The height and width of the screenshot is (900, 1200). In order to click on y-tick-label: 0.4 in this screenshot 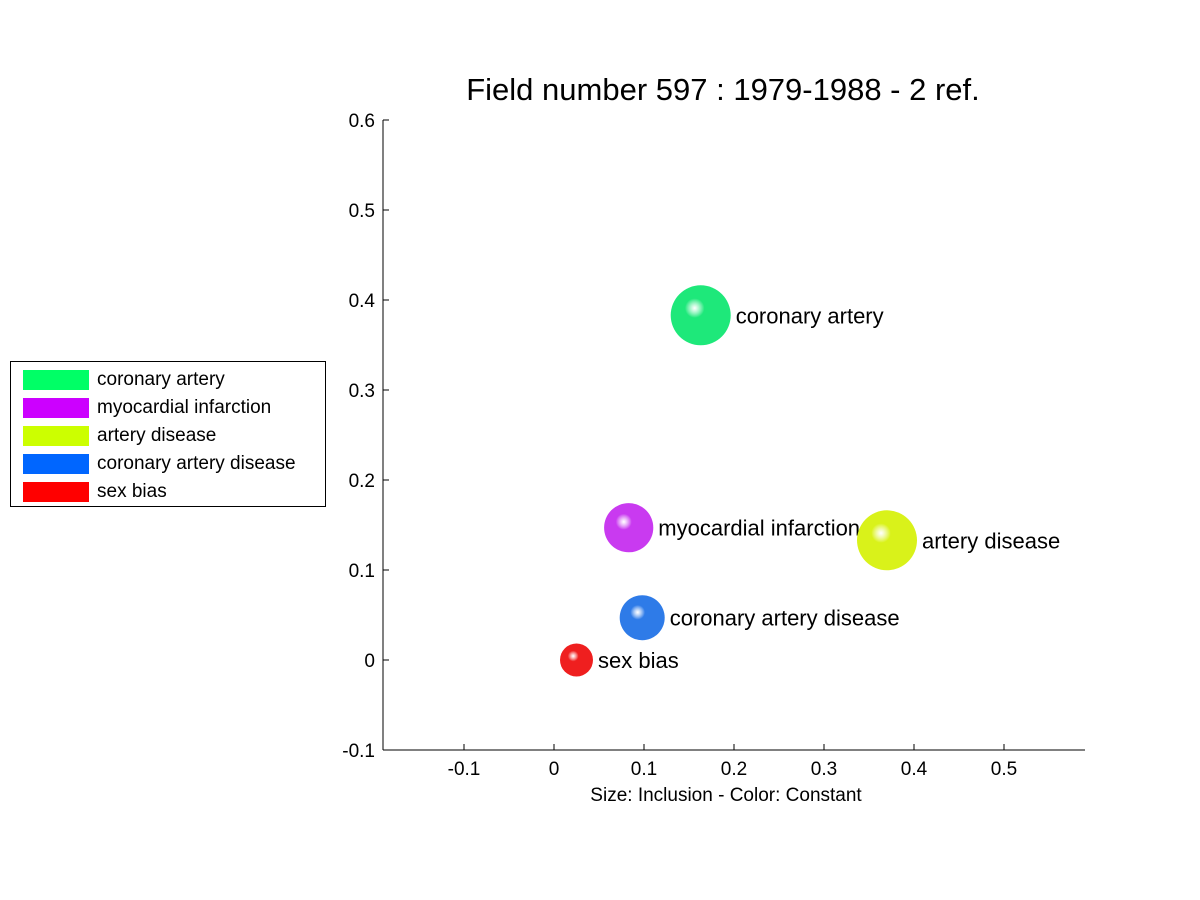, I will do `click(362, 301)`.